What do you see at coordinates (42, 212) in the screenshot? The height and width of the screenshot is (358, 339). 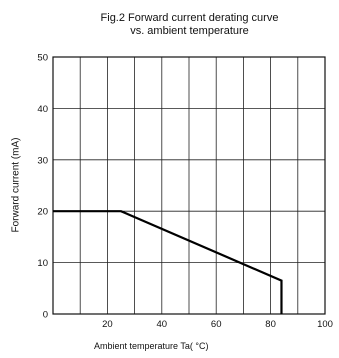 I see `y-tick-label: 20` at bounding box center [42, 212].